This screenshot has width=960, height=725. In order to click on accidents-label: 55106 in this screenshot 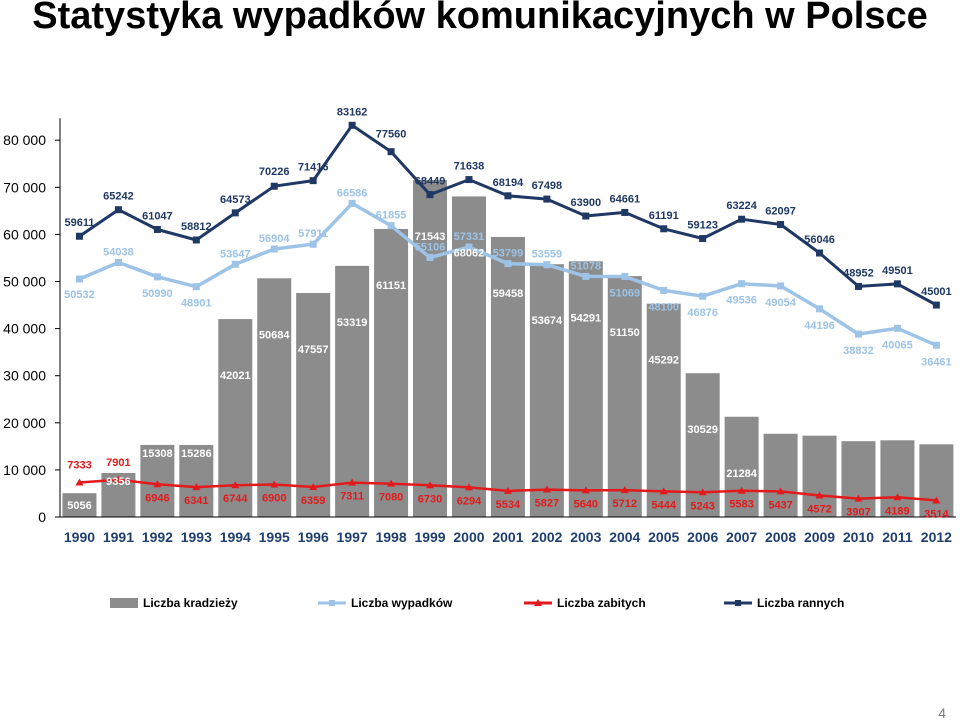, I will do `click(430, 247)`.